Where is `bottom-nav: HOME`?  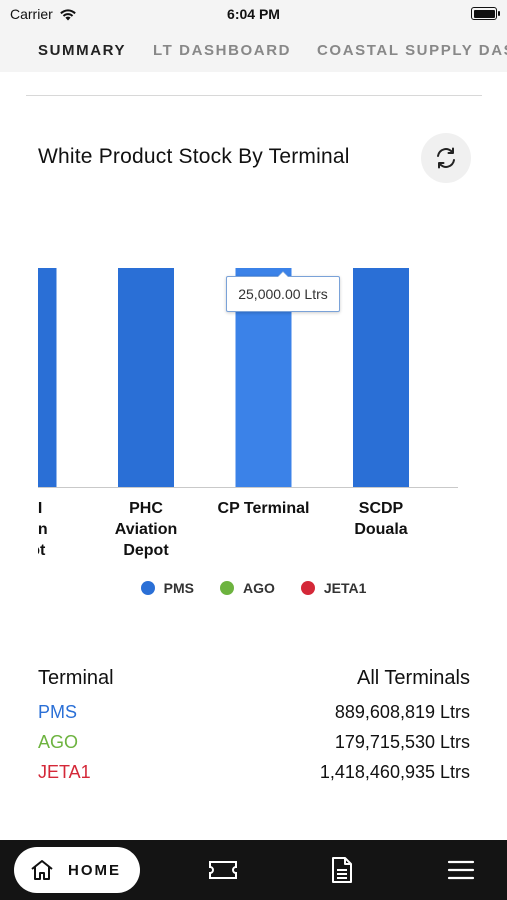 bottom-nav: HOME is located at coordinates (253, 870).